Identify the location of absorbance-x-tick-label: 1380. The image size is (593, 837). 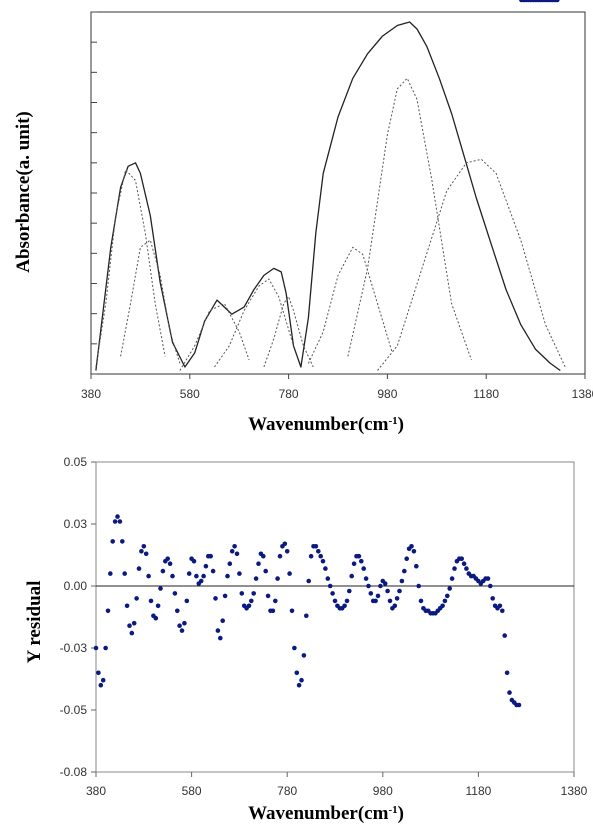
(582, 394).